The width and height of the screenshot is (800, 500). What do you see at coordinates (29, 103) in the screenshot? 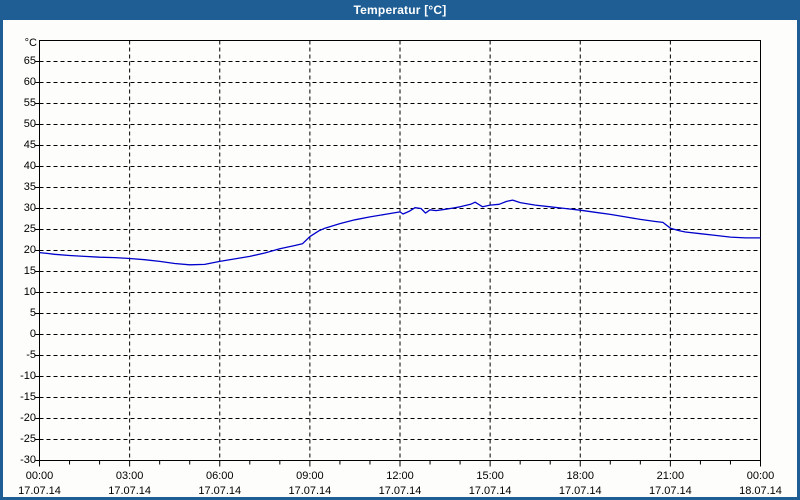
I see `y-tick-label: 55` at bounding box center [29, 103].